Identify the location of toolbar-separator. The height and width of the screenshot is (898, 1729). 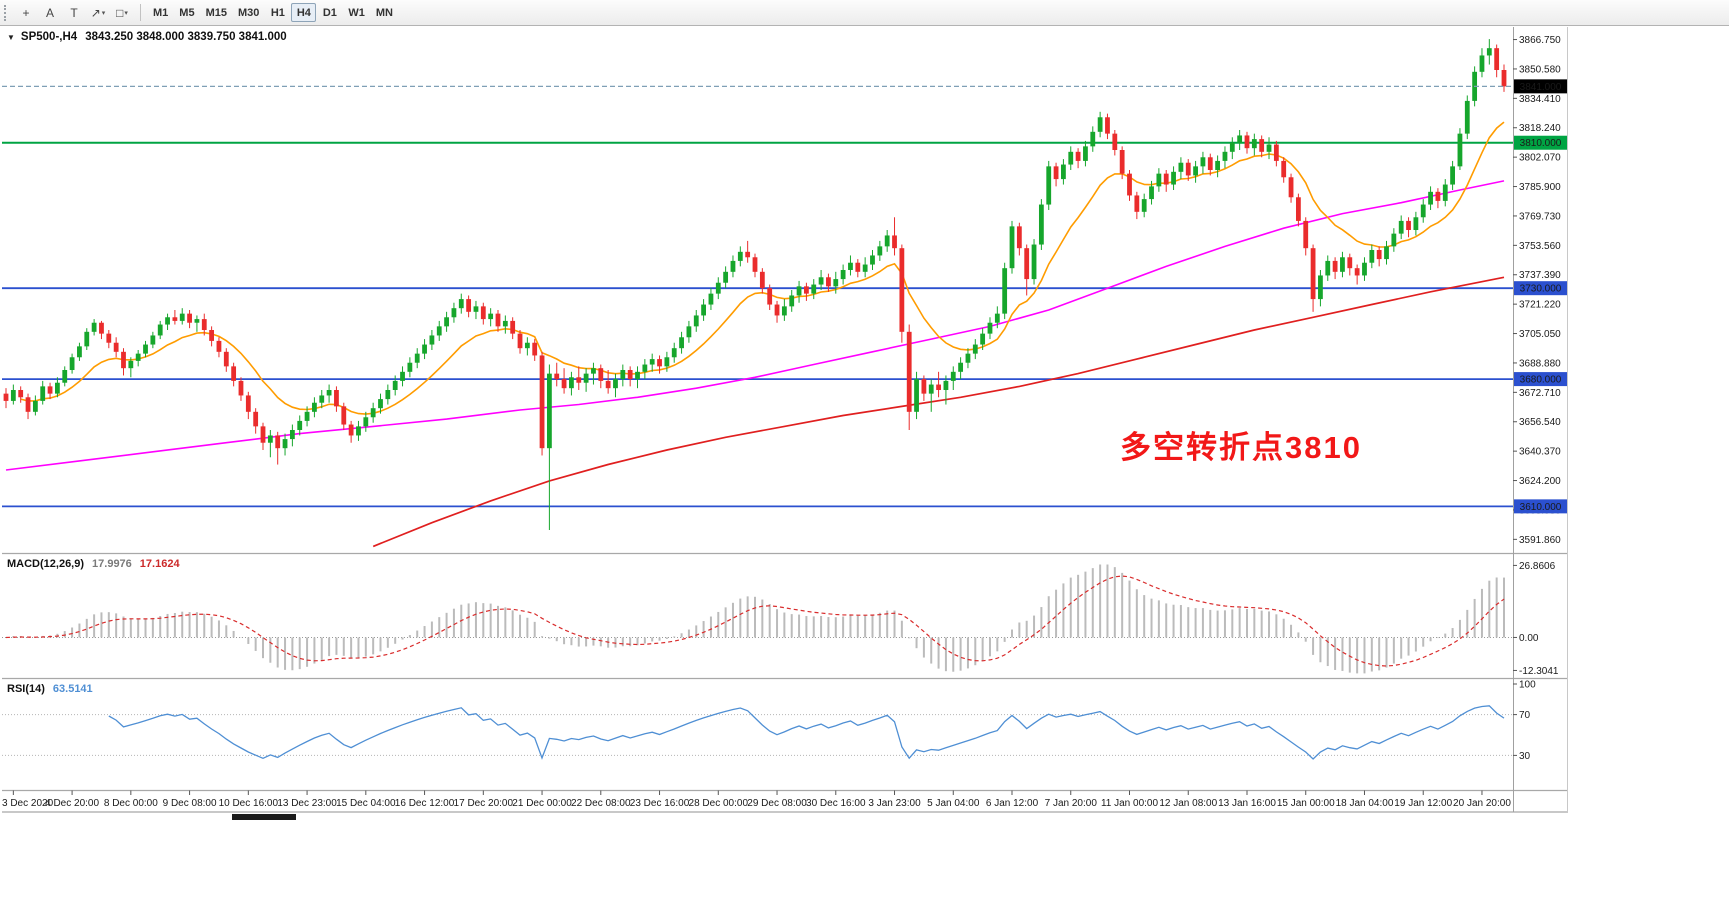
(140, 12).